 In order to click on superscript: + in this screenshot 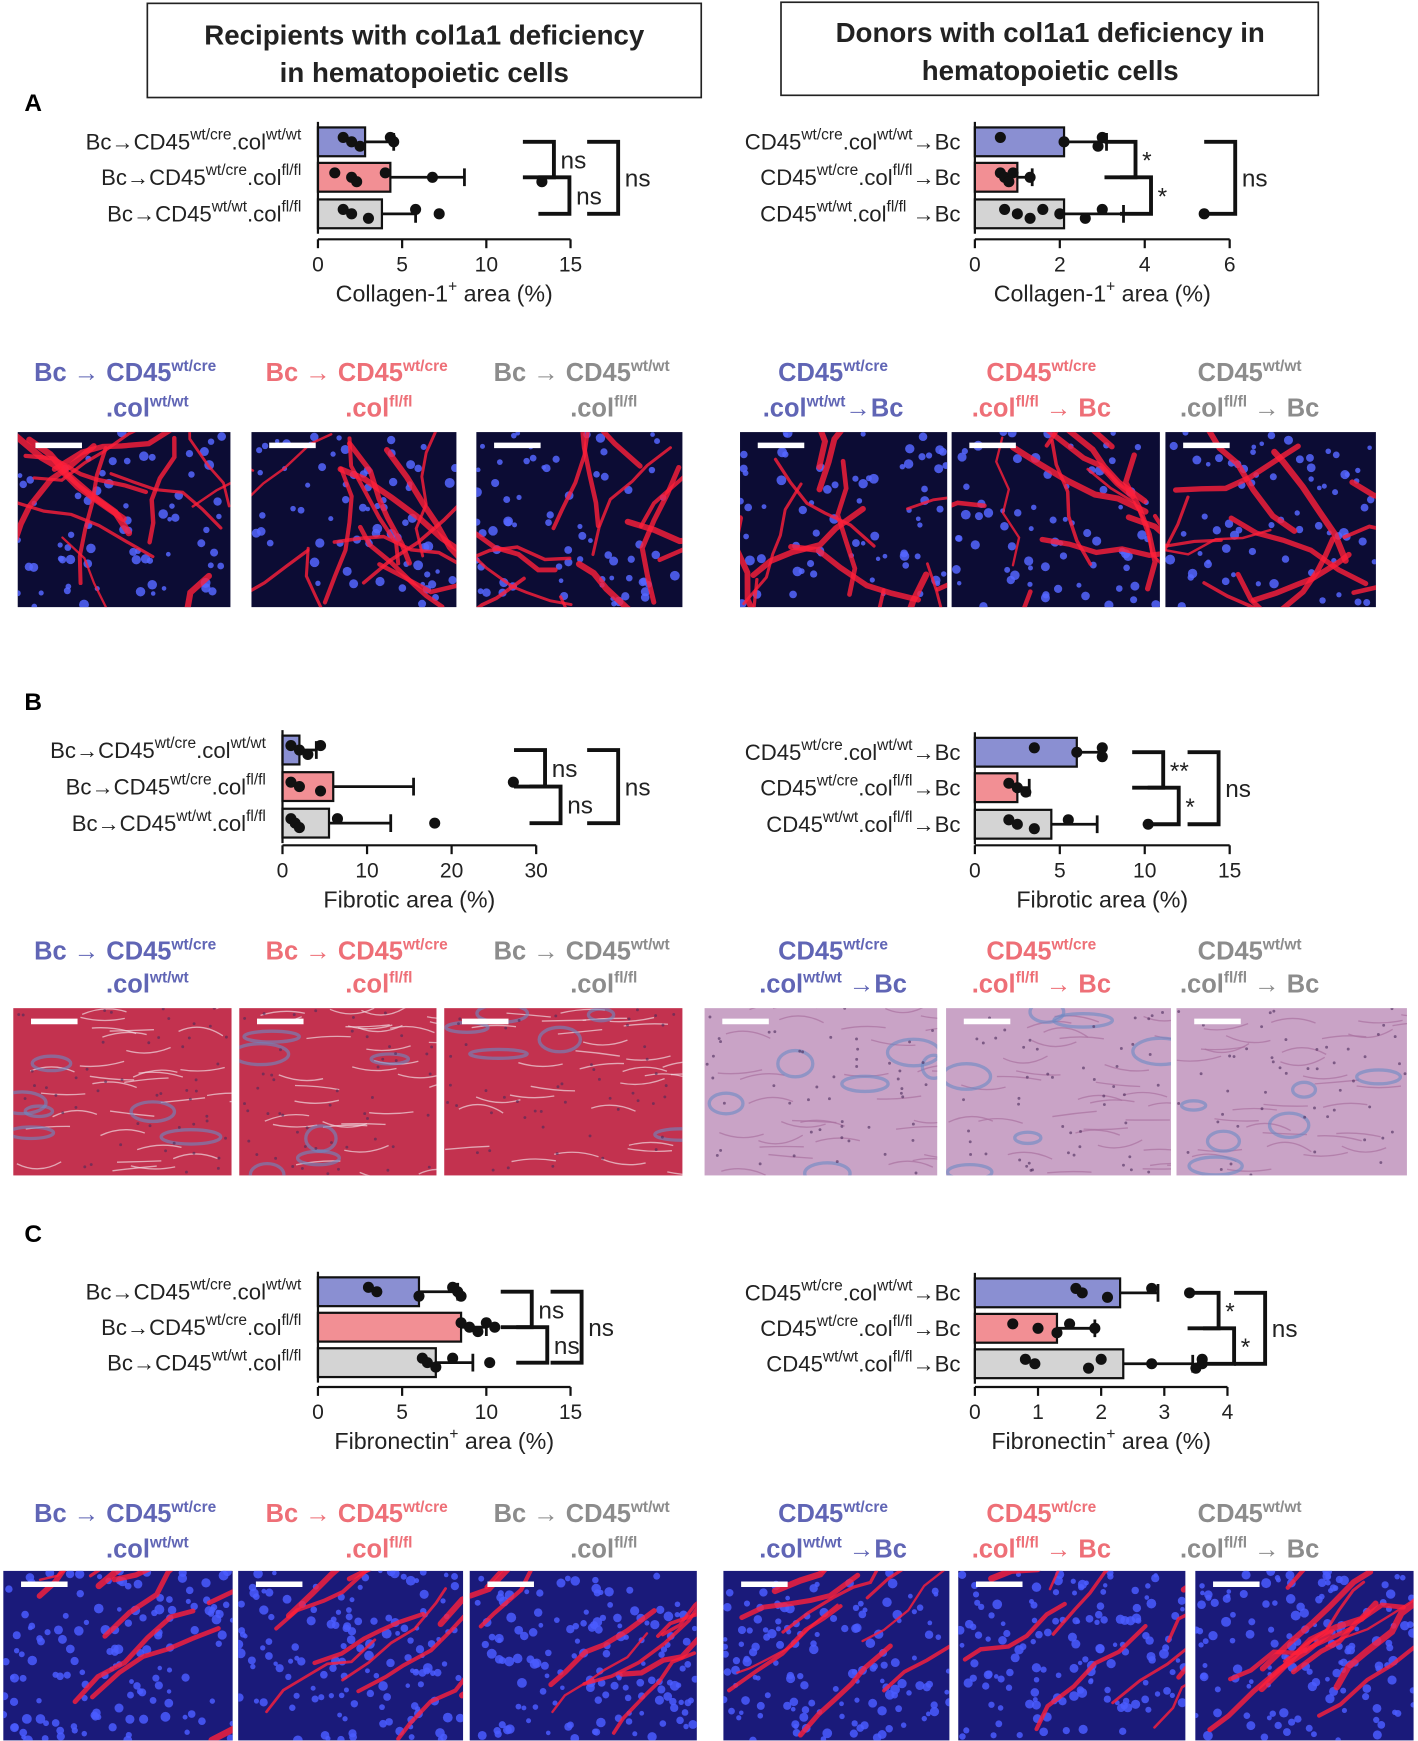, I will do `click(1110, 1434)`.